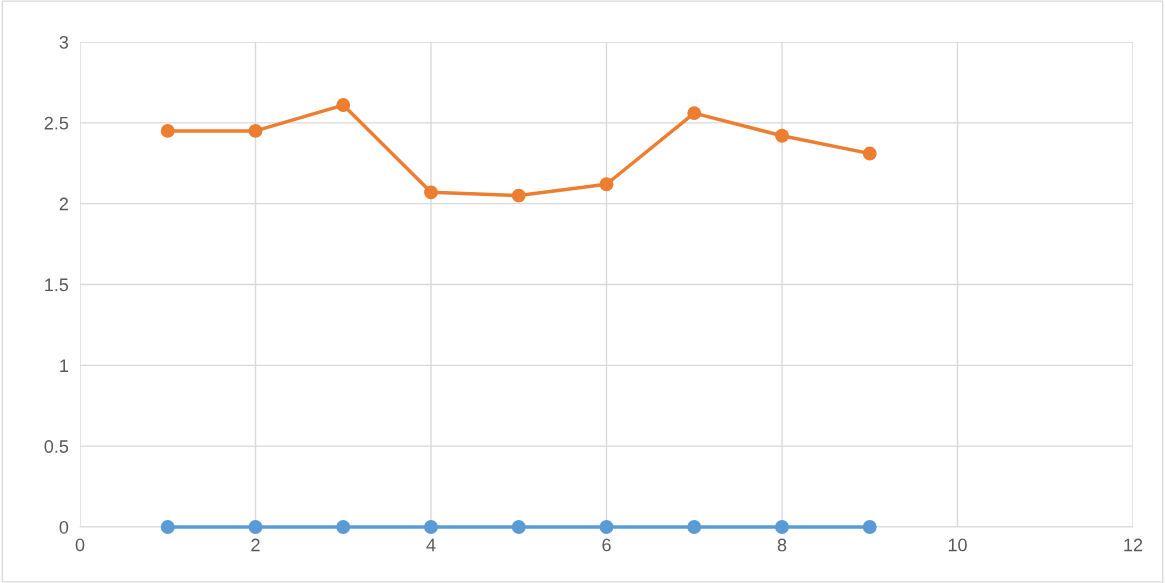 Image resolution: width=1165 pixels, height=583 pixels. What do you see at coordinates (57, 285) in the screenshot?
I see `y-tick-label: 1.5` at bounding box center [57, 285].